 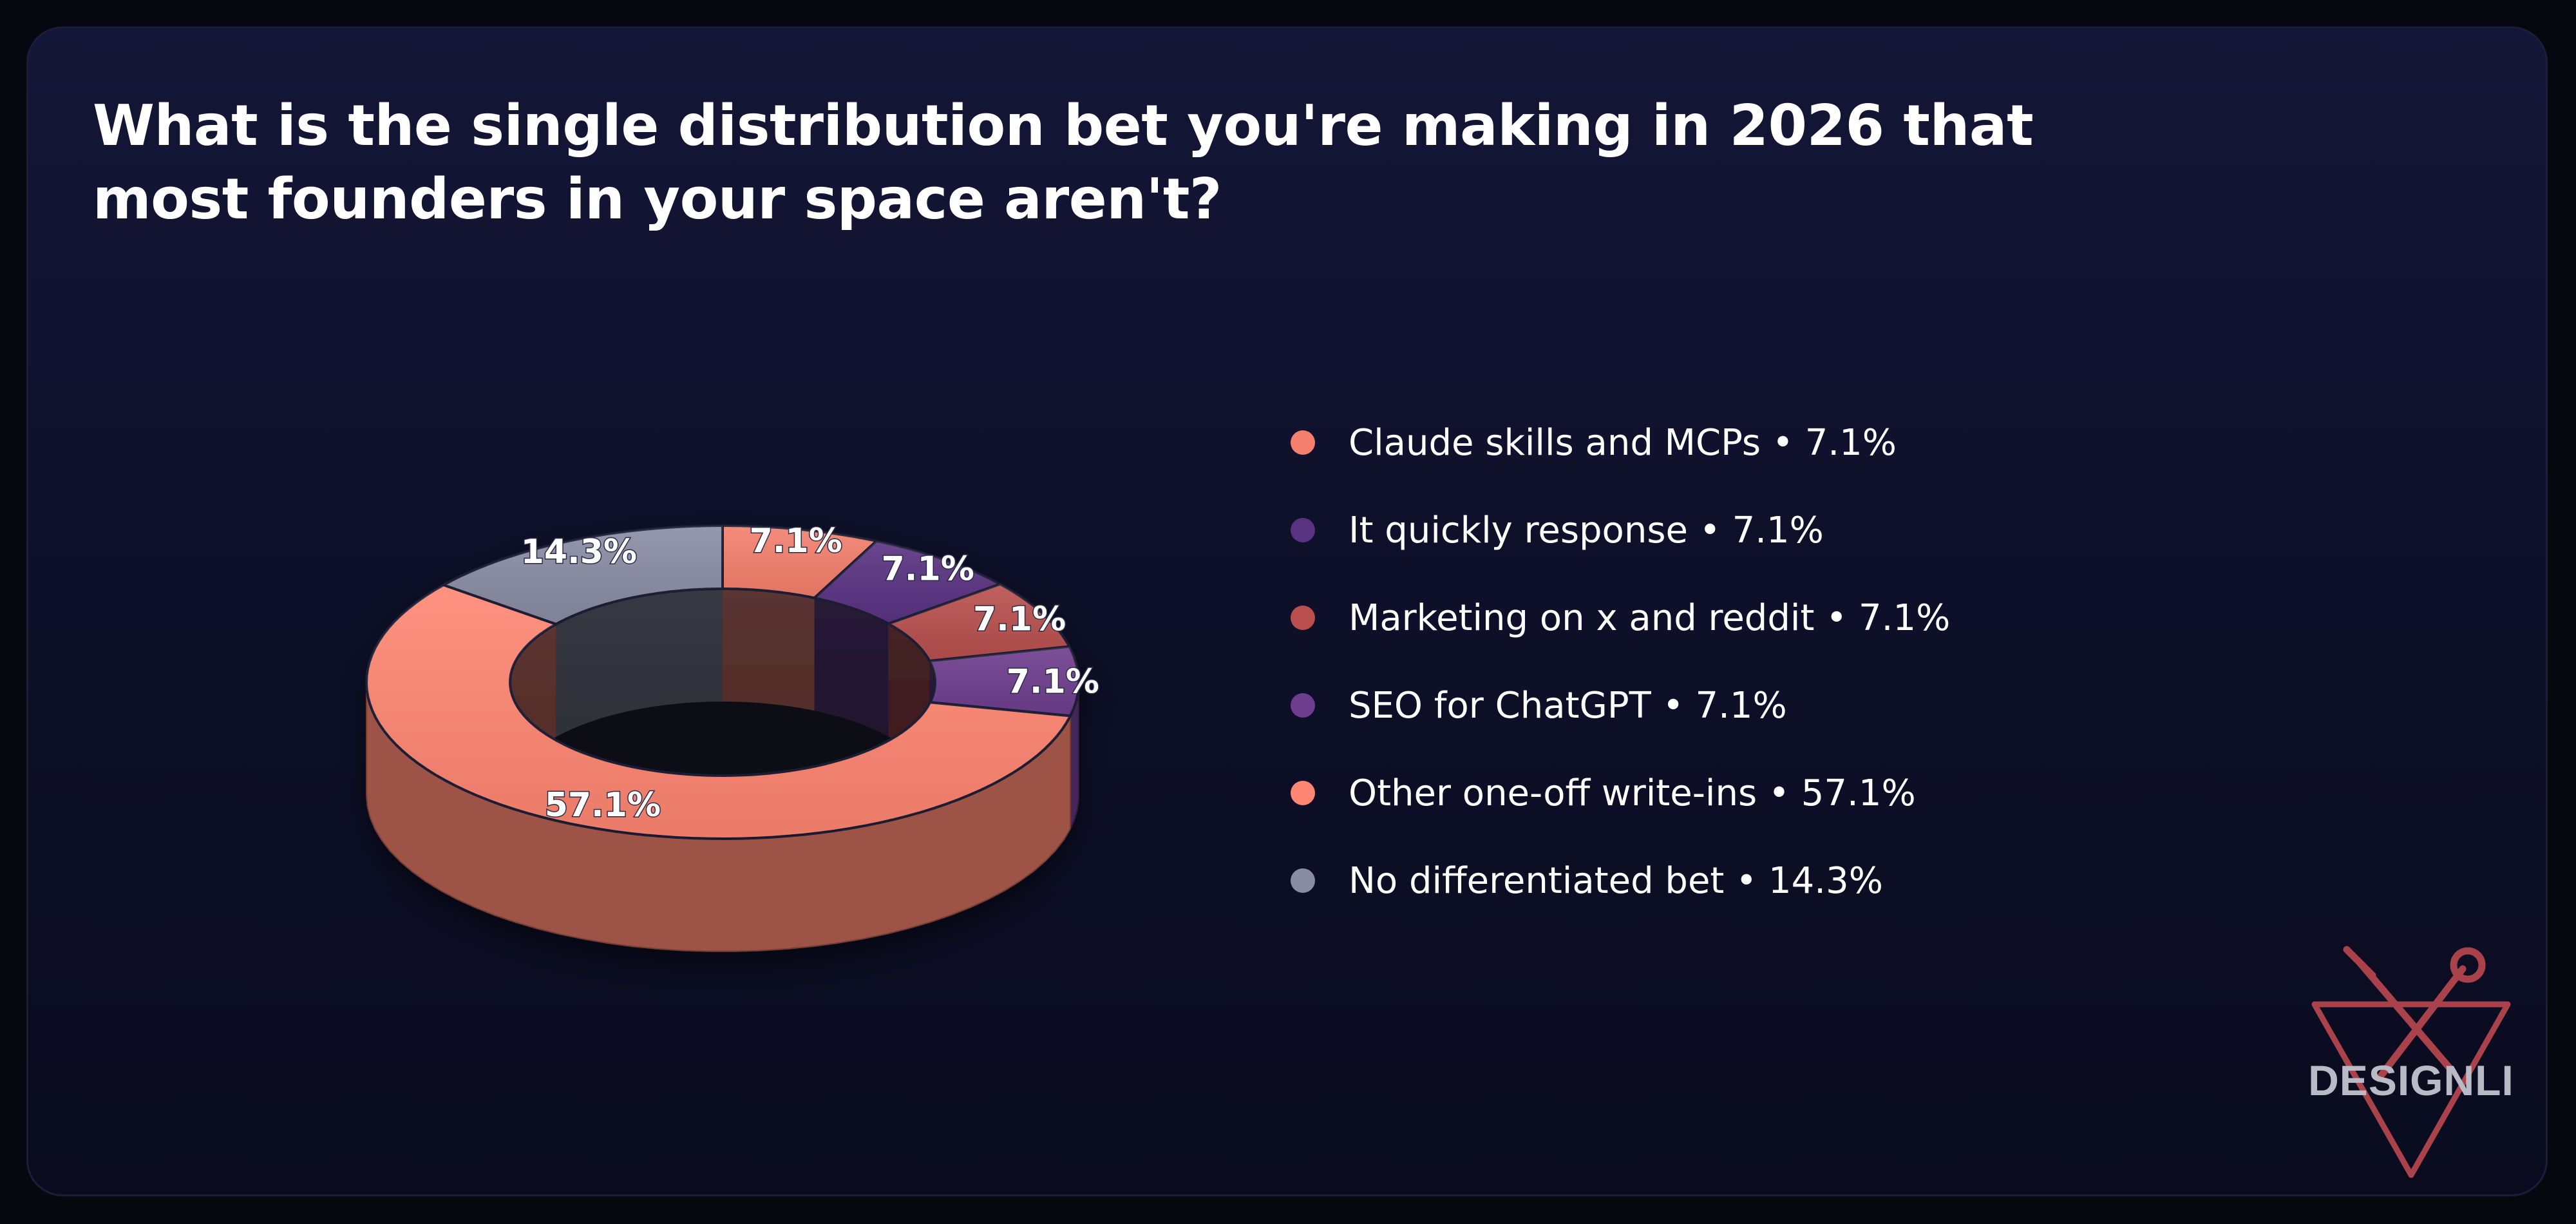 What do you see at coordinates (1616, 880) in the screenshot?
I see `legend-label: No differentiated bet • 14.3%` at bounding box center [1616, 880].